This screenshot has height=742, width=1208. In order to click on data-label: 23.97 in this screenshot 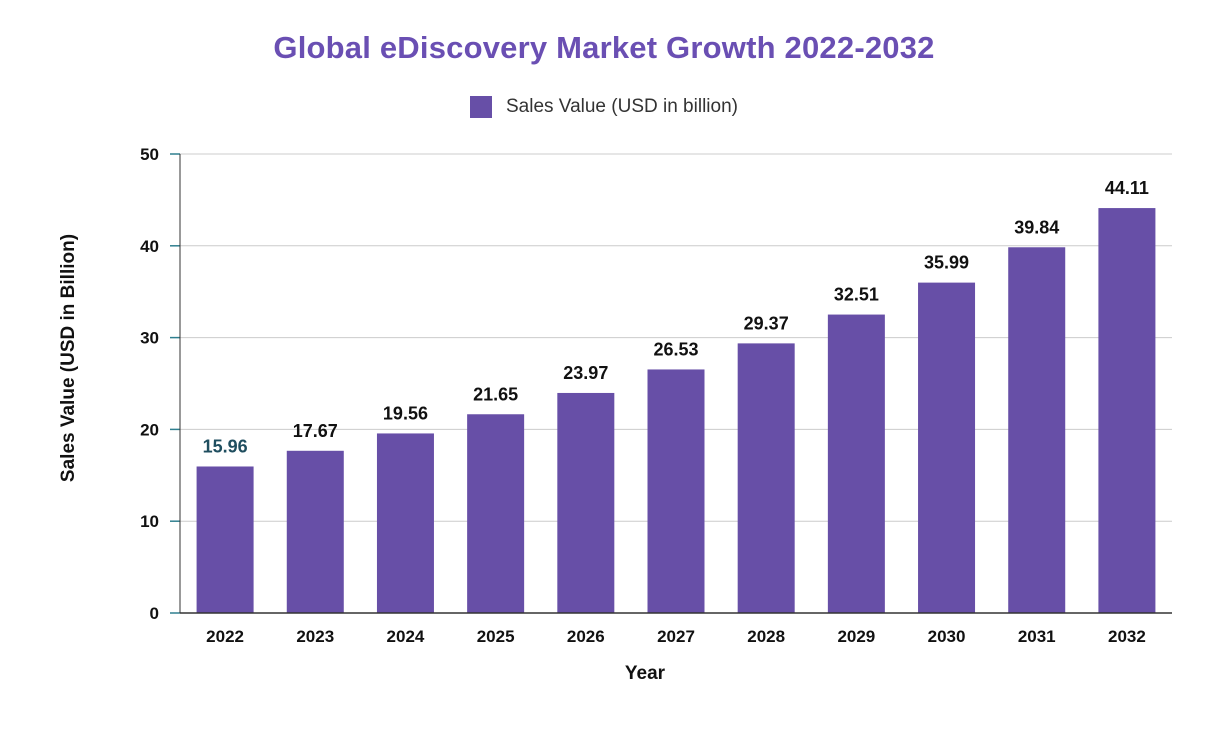, I will do `click(585, 373)`.